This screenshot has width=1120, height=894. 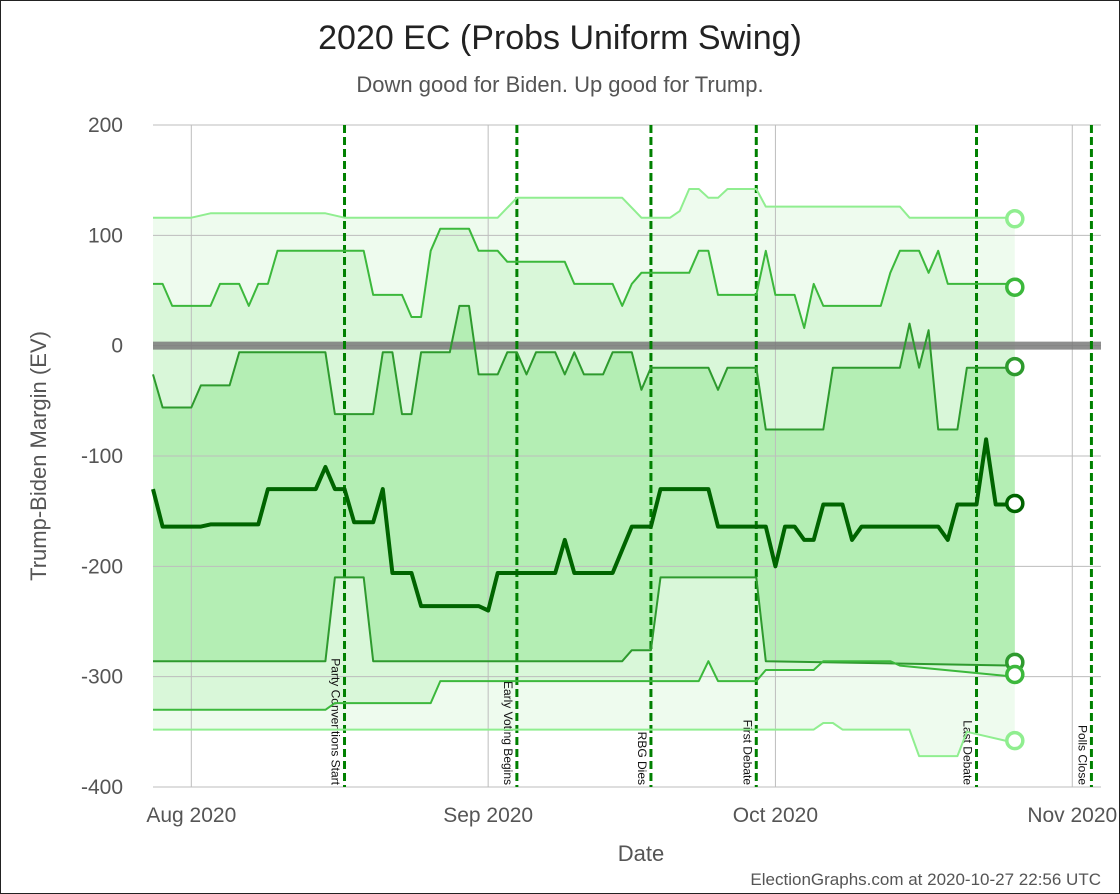 I want to click on end-marker-upper, so click(x=1015, y=287).